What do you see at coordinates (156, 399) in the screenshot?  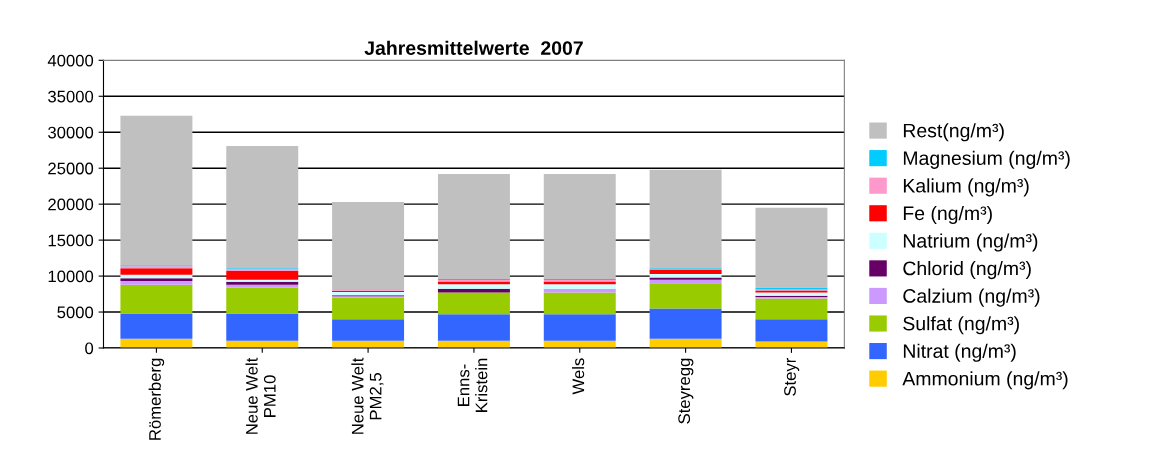 I see `x-tick-label: Römerberg` at bounding box center [156, 399].